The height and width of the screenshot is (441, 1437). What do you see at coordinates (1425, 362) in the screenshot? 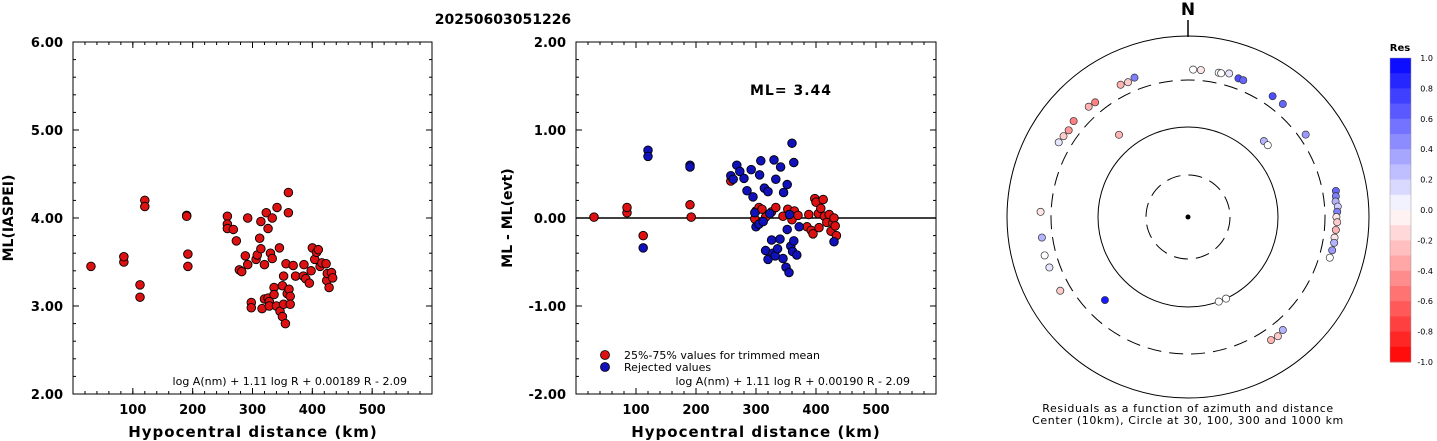
I see `colorbar-tick-label: -1.0` at bounding box center [1425, 362].